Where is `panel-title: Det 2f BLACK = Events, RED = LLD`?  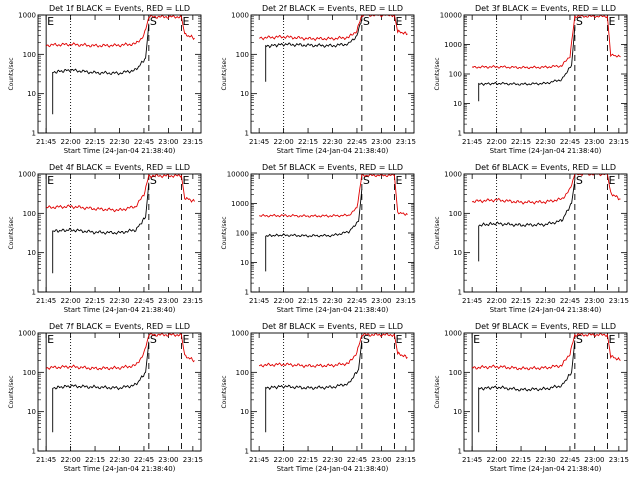
panel-title: Det 2f BLACK = Events, RED = LLD is located at coordinates (332, 8).